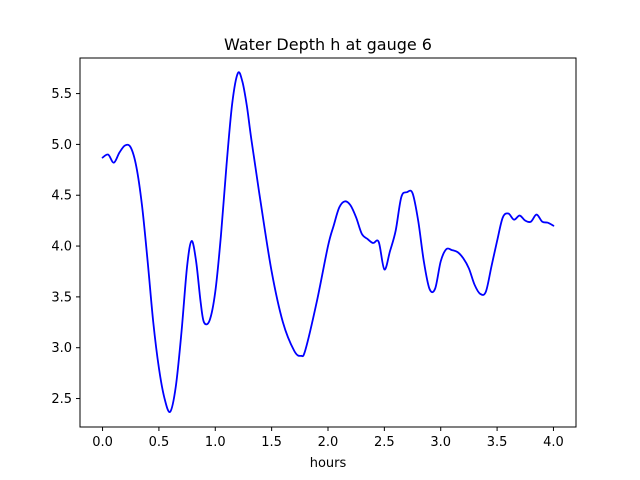 This screenshot has width=640, height=480. I want to click on y-tick-label: 5.0, so click(61, 145).